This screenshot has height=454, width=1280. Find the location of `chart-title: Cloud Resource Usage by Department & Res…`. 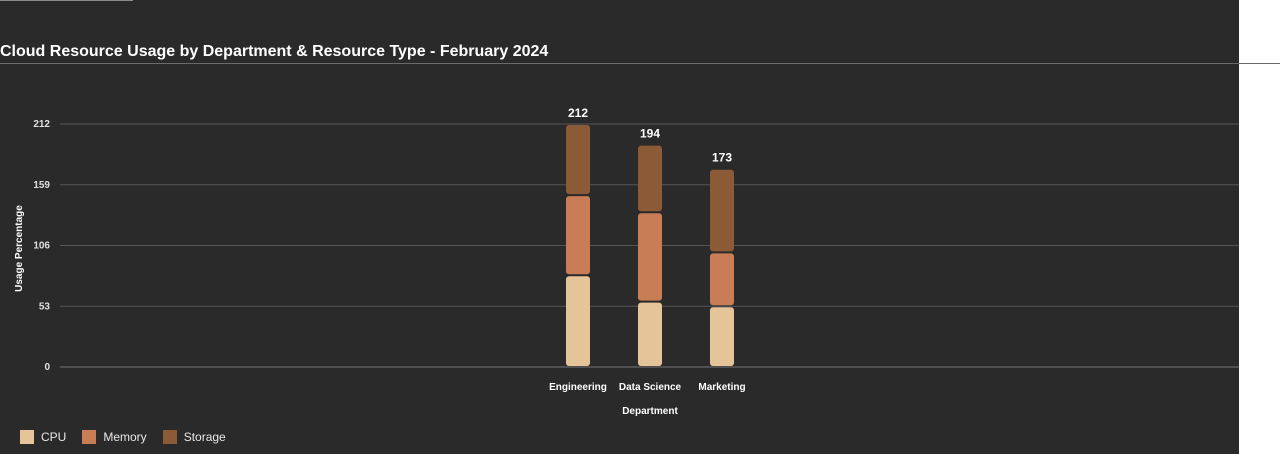

chart-title: Cloud Resource Usage by Department & Res… is located at coordinates (274, 51).